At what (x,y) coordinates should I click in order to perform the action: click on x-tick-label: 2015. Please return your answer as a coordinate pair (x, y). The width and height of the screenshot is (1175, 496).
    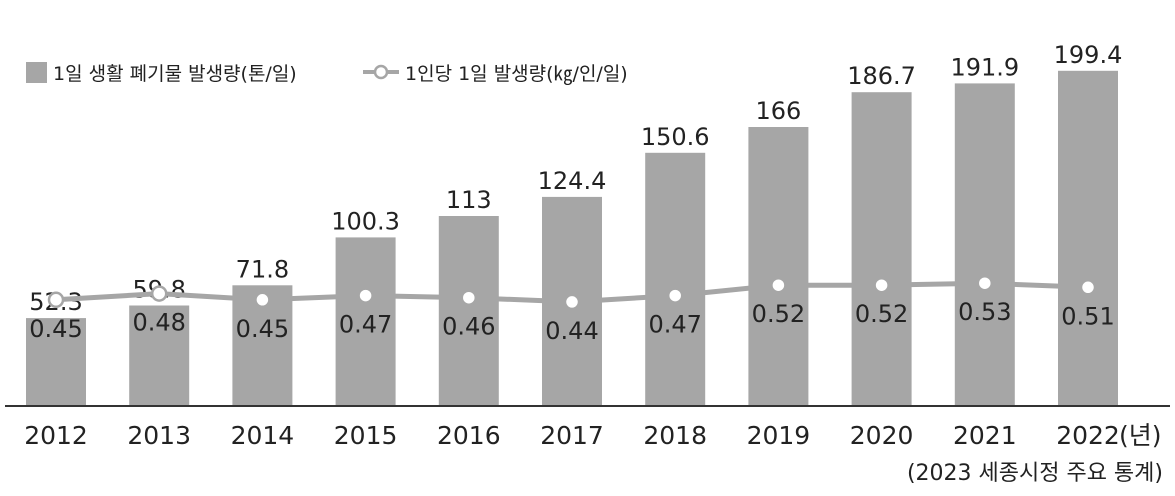
    Looking at the image, I should click on (366, 435).